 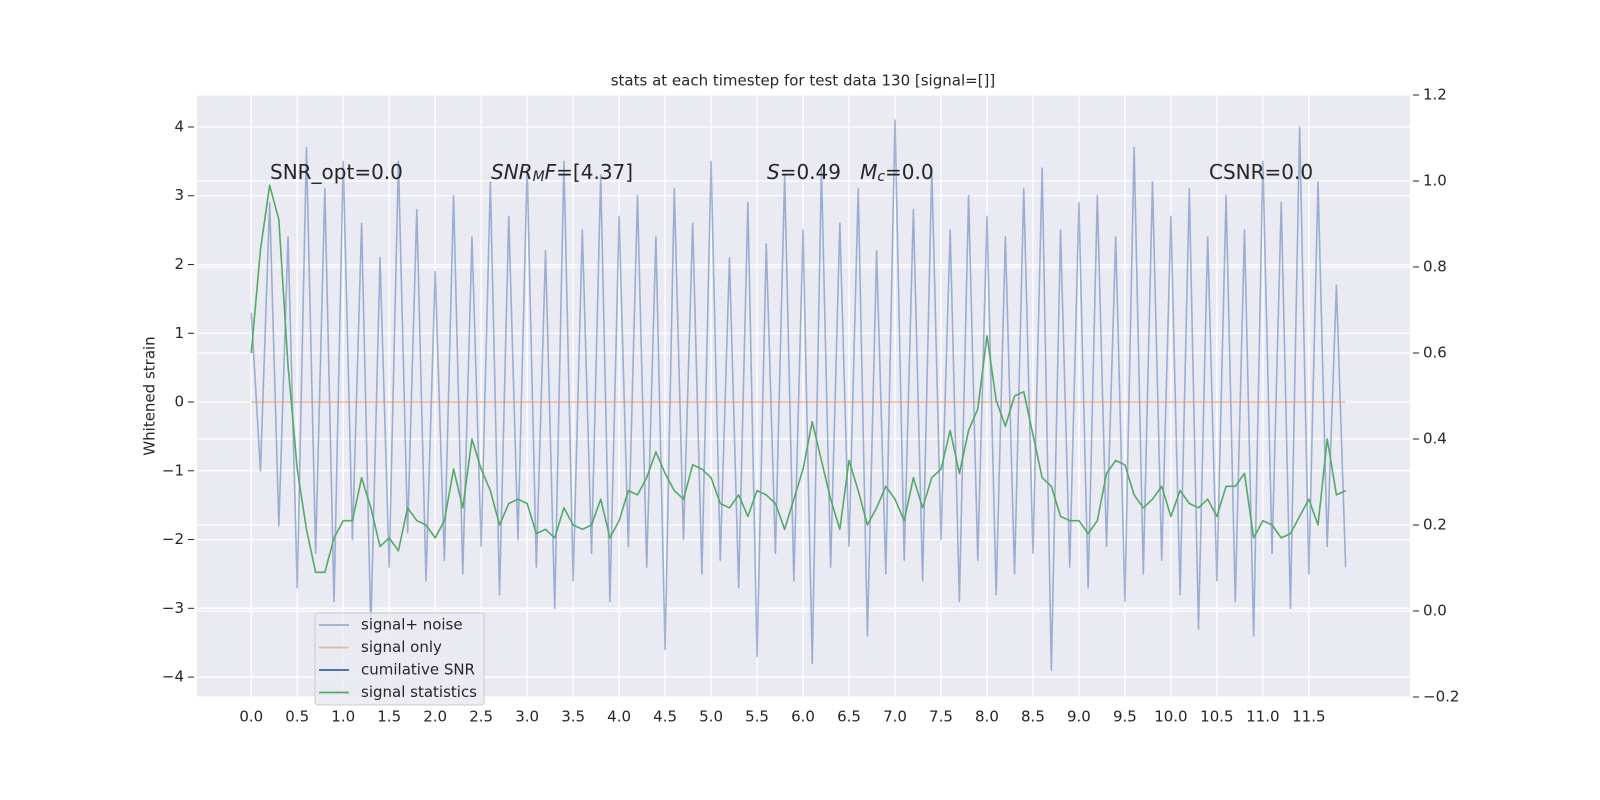 What do you see at coordinates (179, 264) in the screenshot?
I see `y-tick-label: 2` at bounding box center [179, 264].